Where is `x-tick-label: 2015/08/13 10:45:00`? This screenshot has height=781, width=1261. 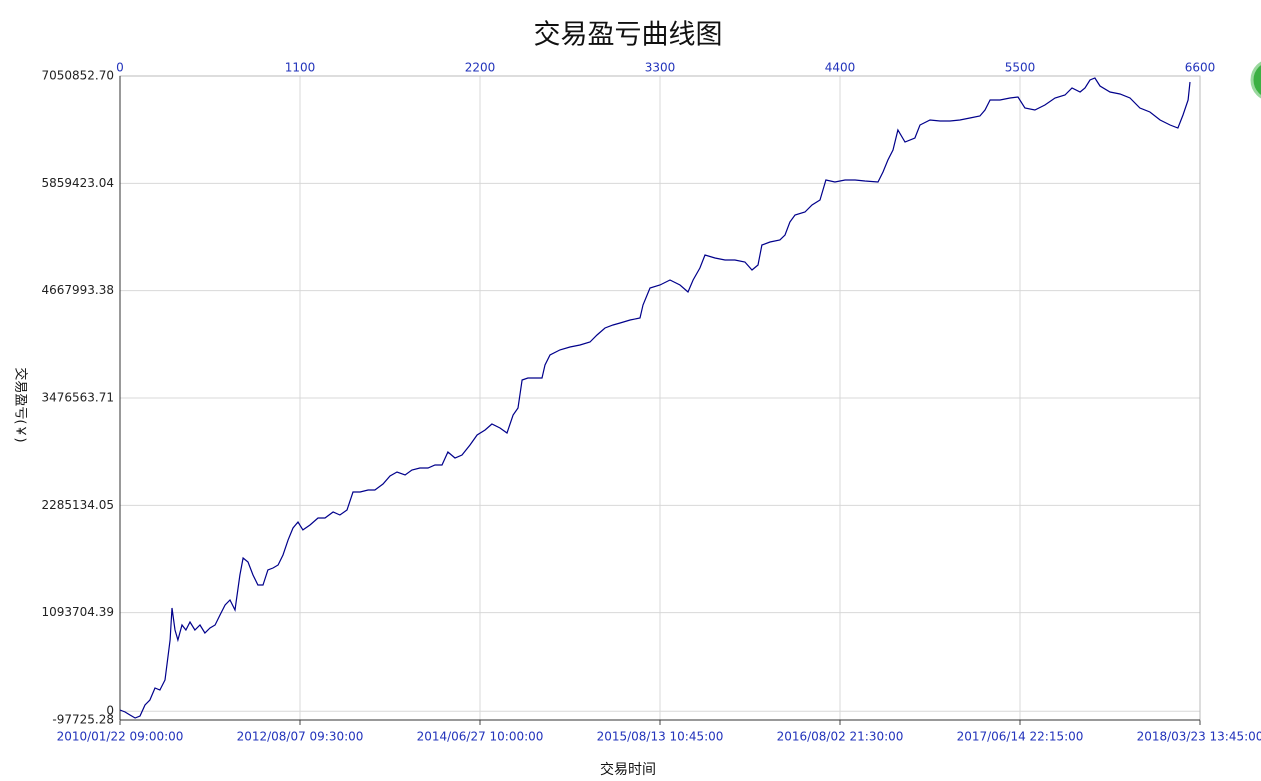 x-tick-label: 2015/08/13 10:45:00 is located at coordinates (660, 737).